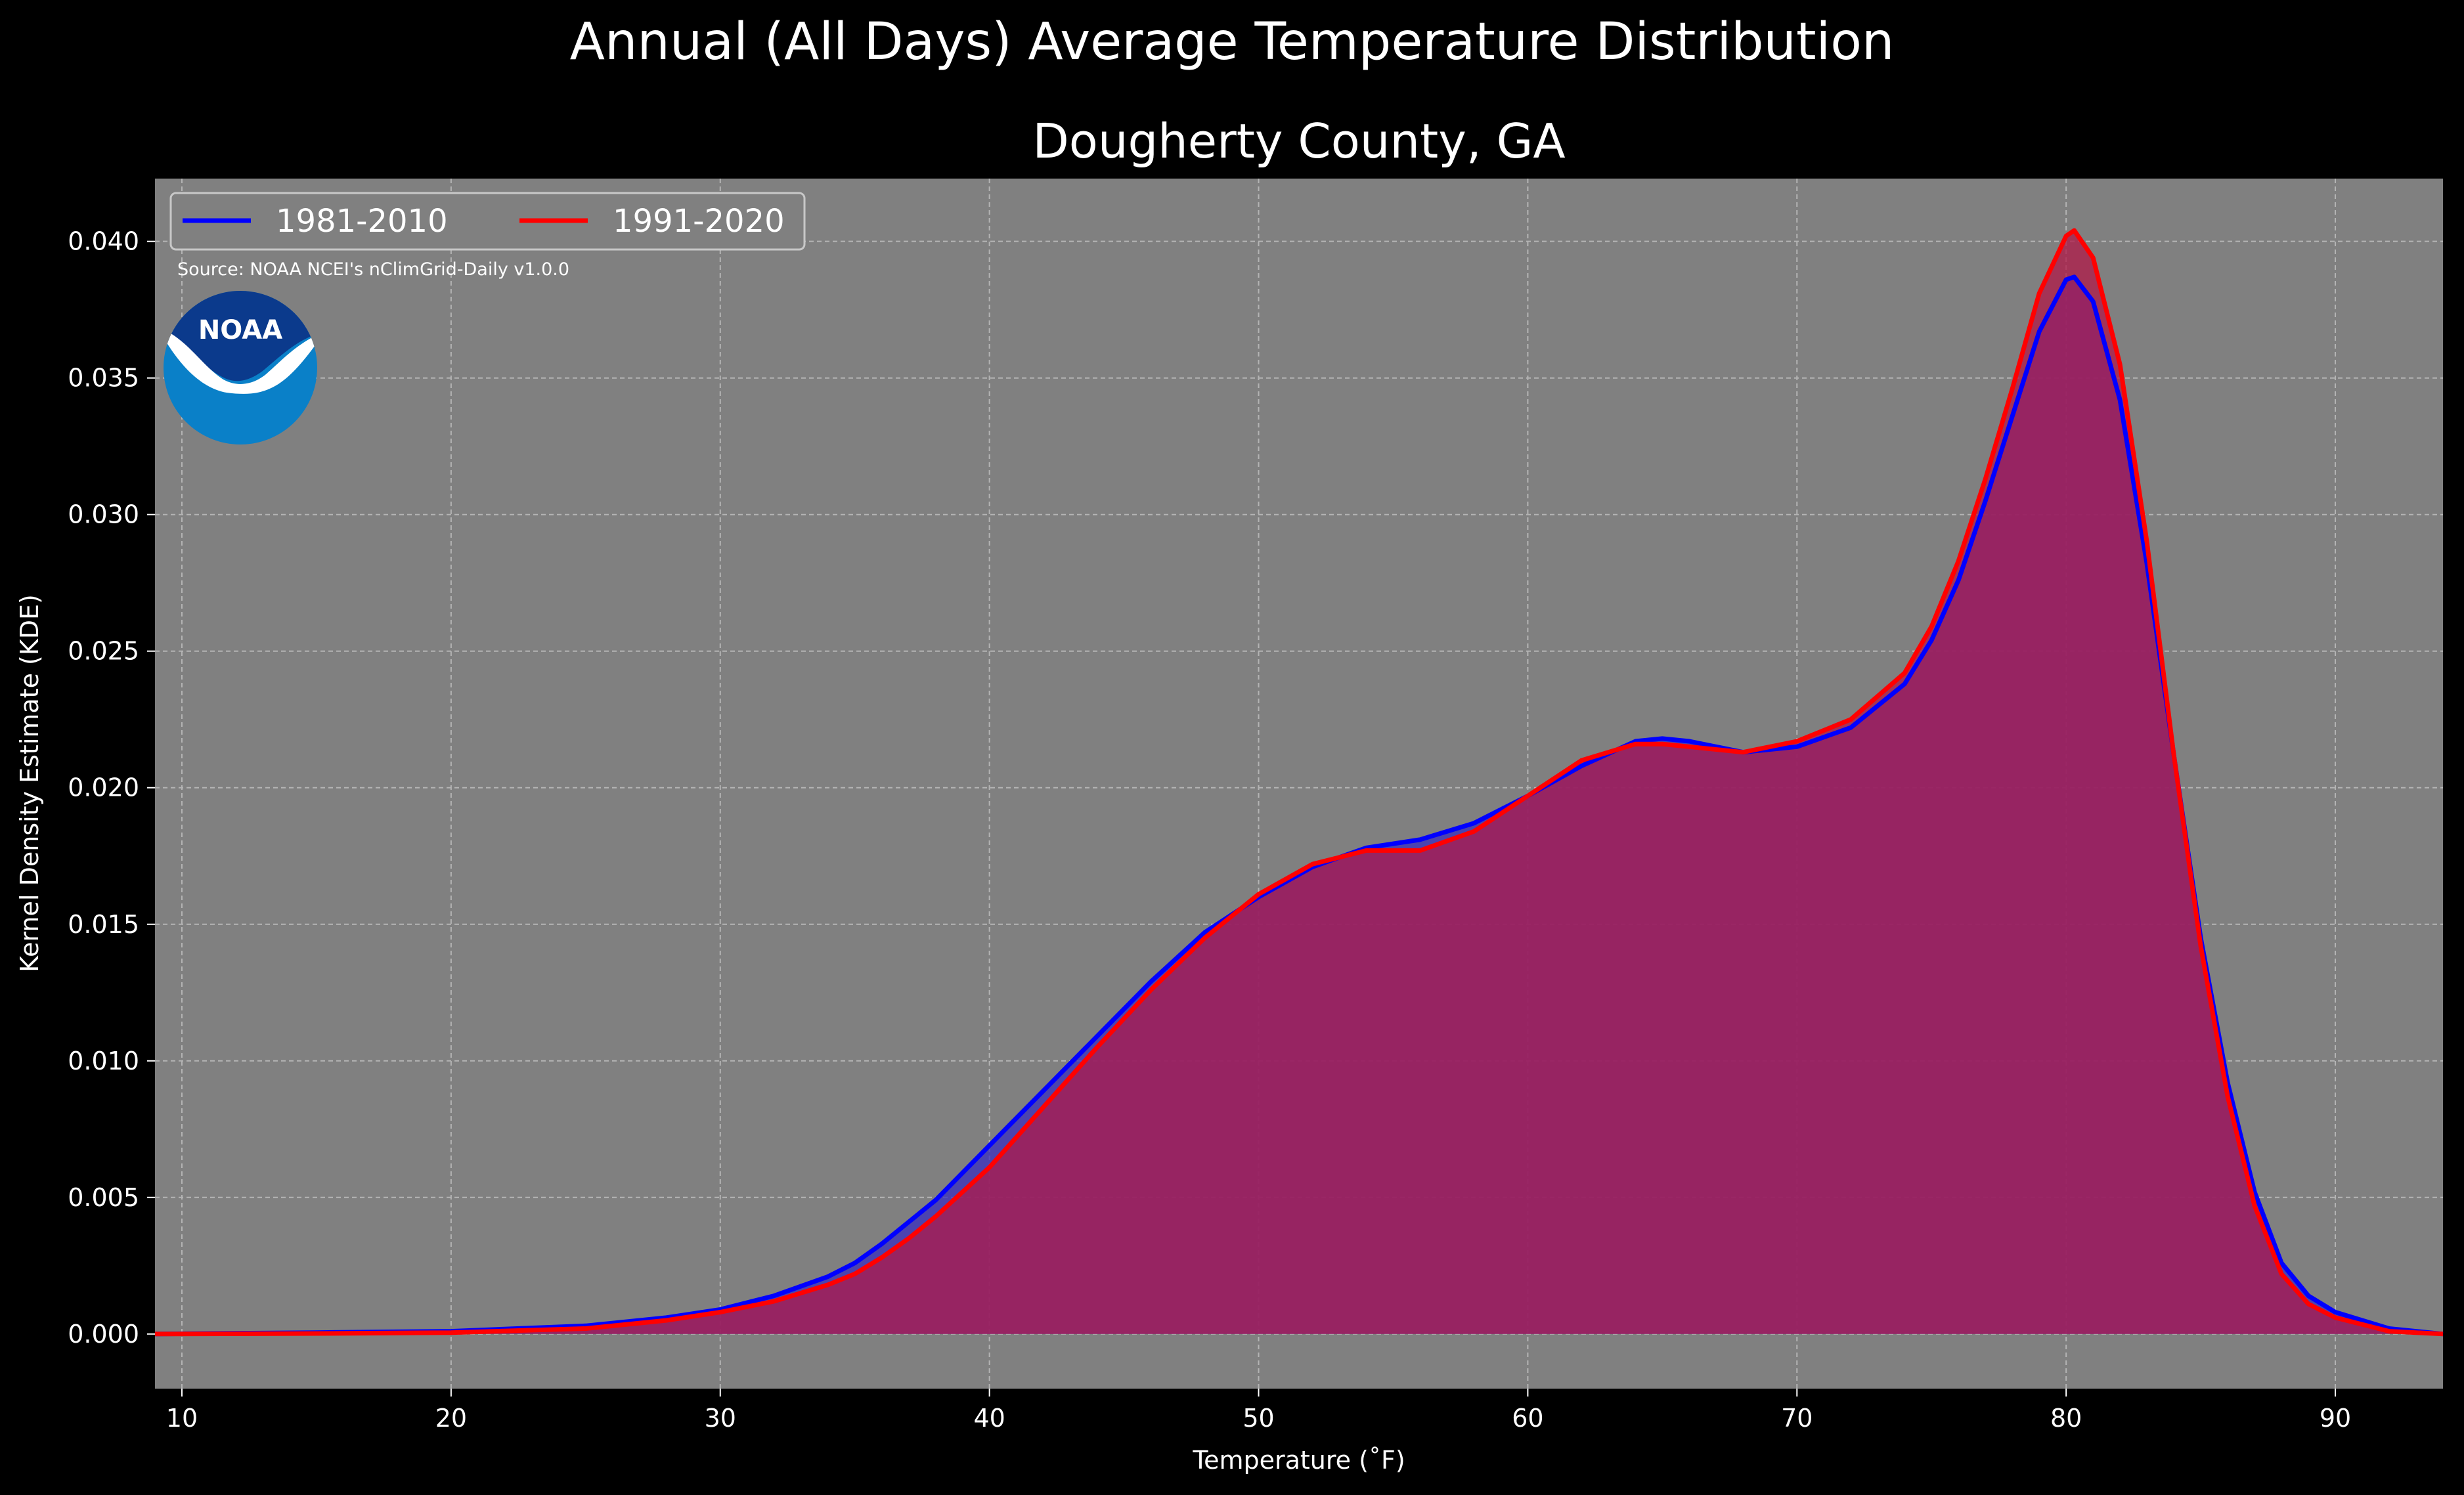 The image size is (2464, 1495). What do you see at coordinates (240, 360) in the screenshot?
I see `noaa-logo-gull` at bounding box center [240, 360].